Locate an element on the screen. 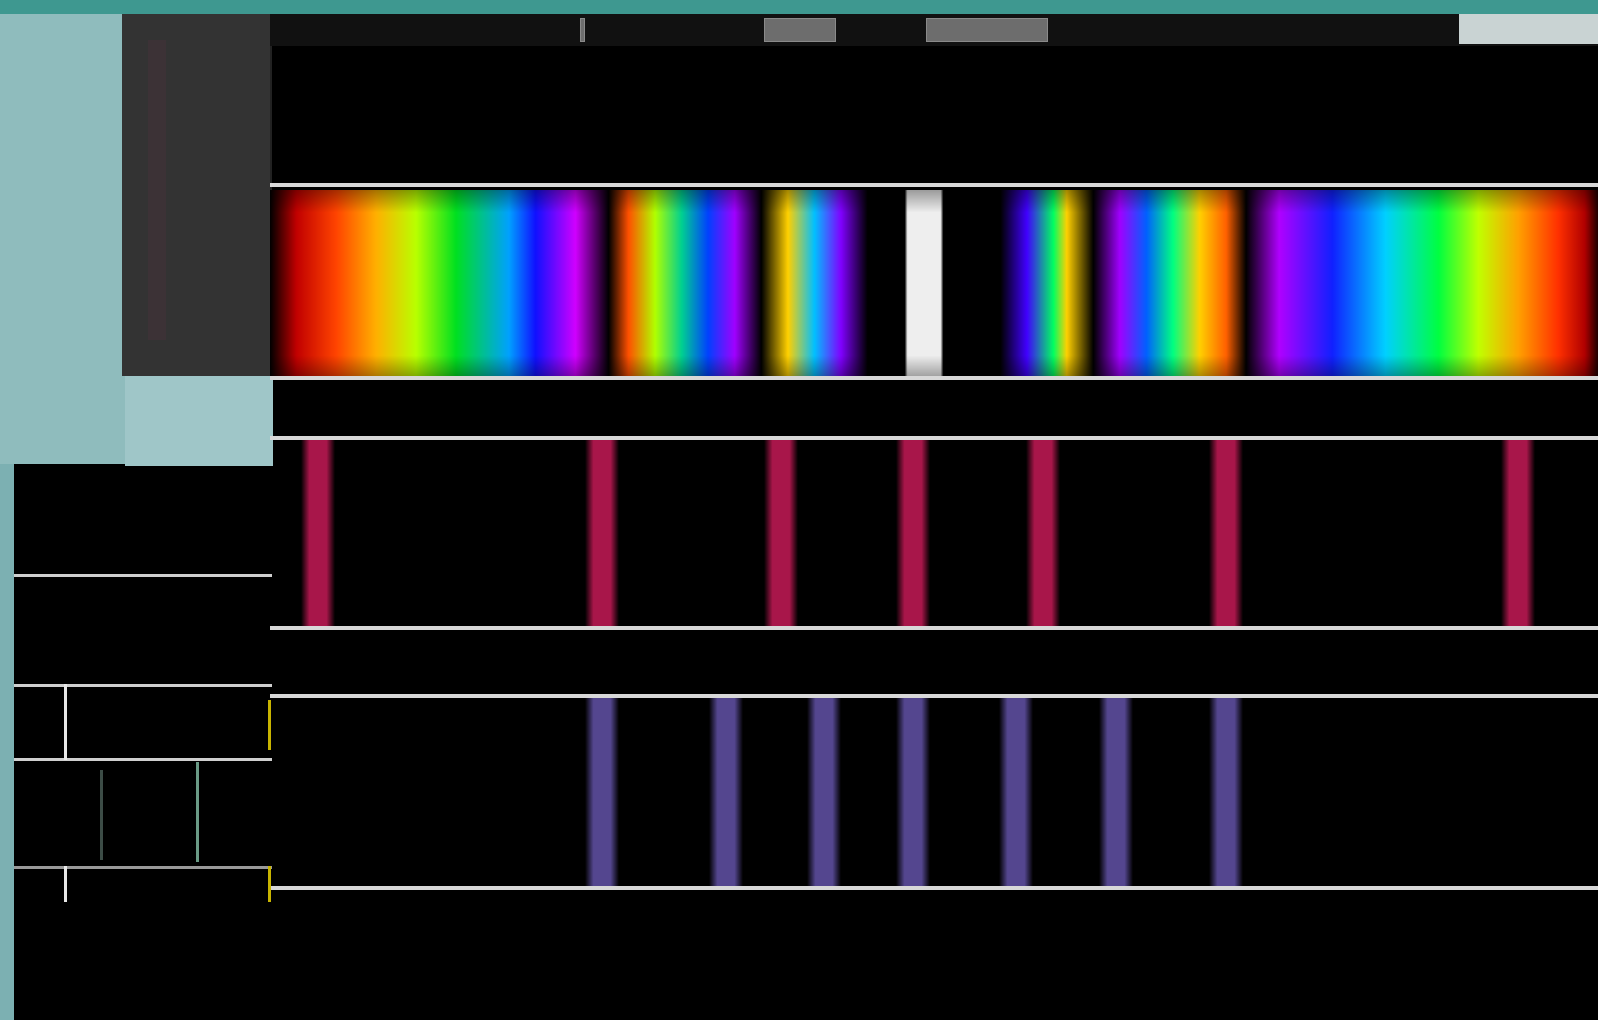 The width and height of the screenshot is (1598, 1020). left-panel is located at coordinates (62, 239).